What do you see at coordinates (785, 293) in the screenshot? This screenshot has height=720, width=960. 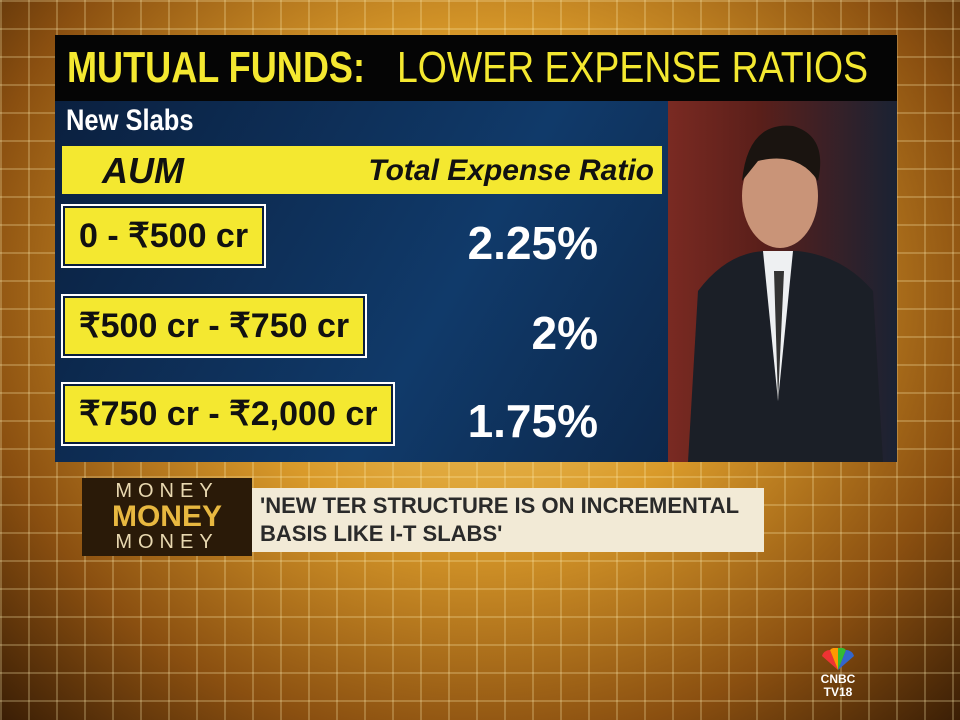 I see `presenter-silhouette` at bounding box center [785, 293].